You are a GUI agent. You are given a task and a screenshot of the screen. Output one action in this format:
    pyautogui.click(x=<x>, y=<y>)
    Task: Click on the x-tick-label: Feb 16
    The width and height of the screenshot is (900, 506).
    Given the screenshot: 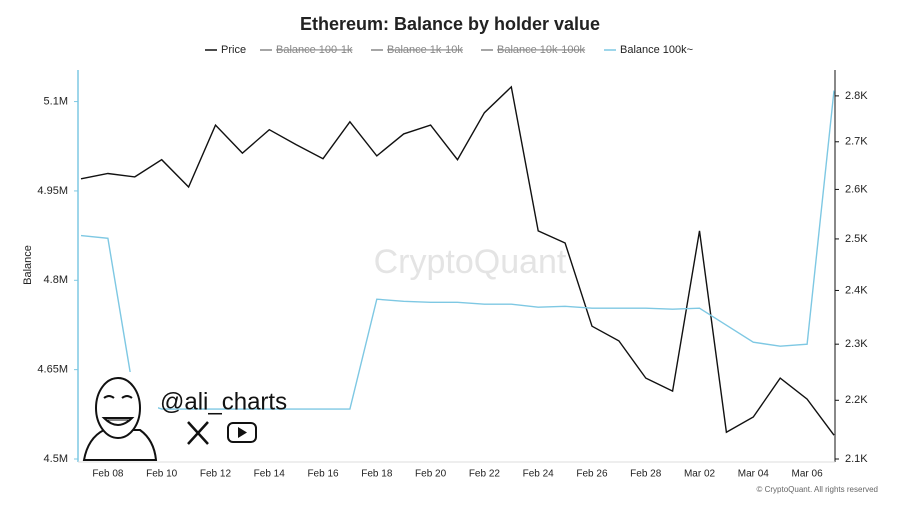 What is the action you would take?
    pyautogui.click(x=323, y=474)
    